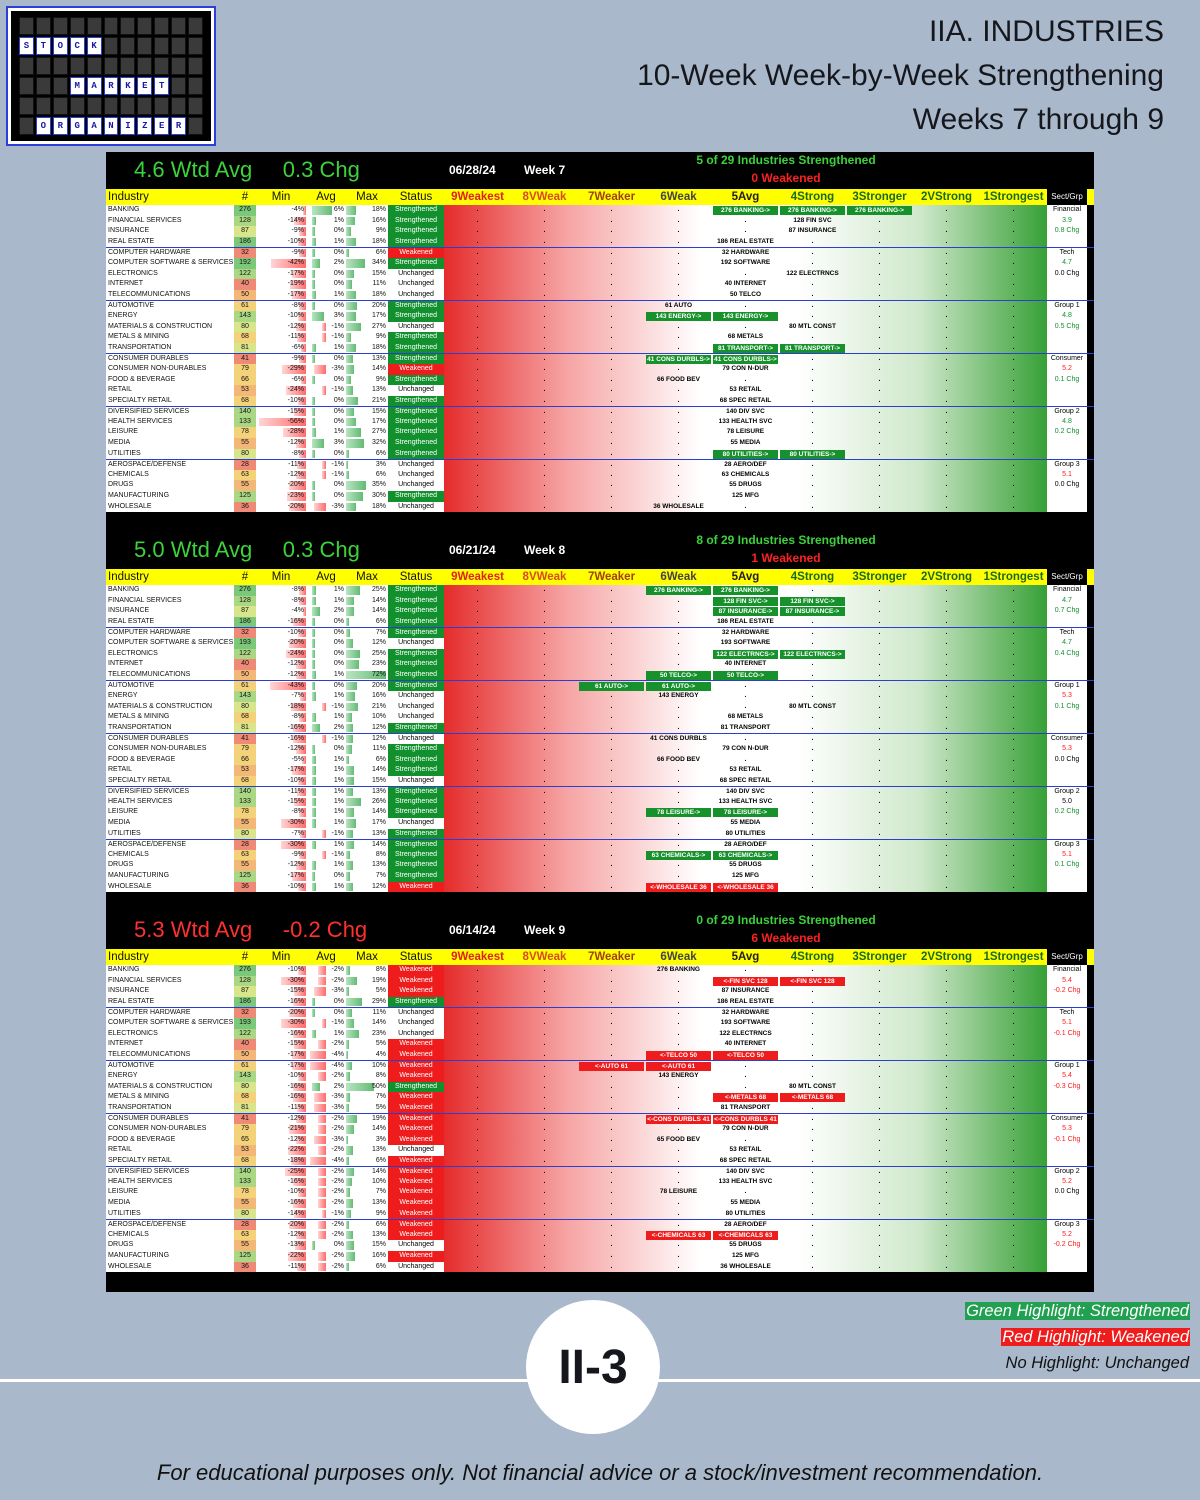 The width and height of the screenshot is (1200, 1500). What do you see at coordinates (812, 210) in the screenshot?
I see `bucket-cell: 276 BANKING->` at bounding box center [812, 210].